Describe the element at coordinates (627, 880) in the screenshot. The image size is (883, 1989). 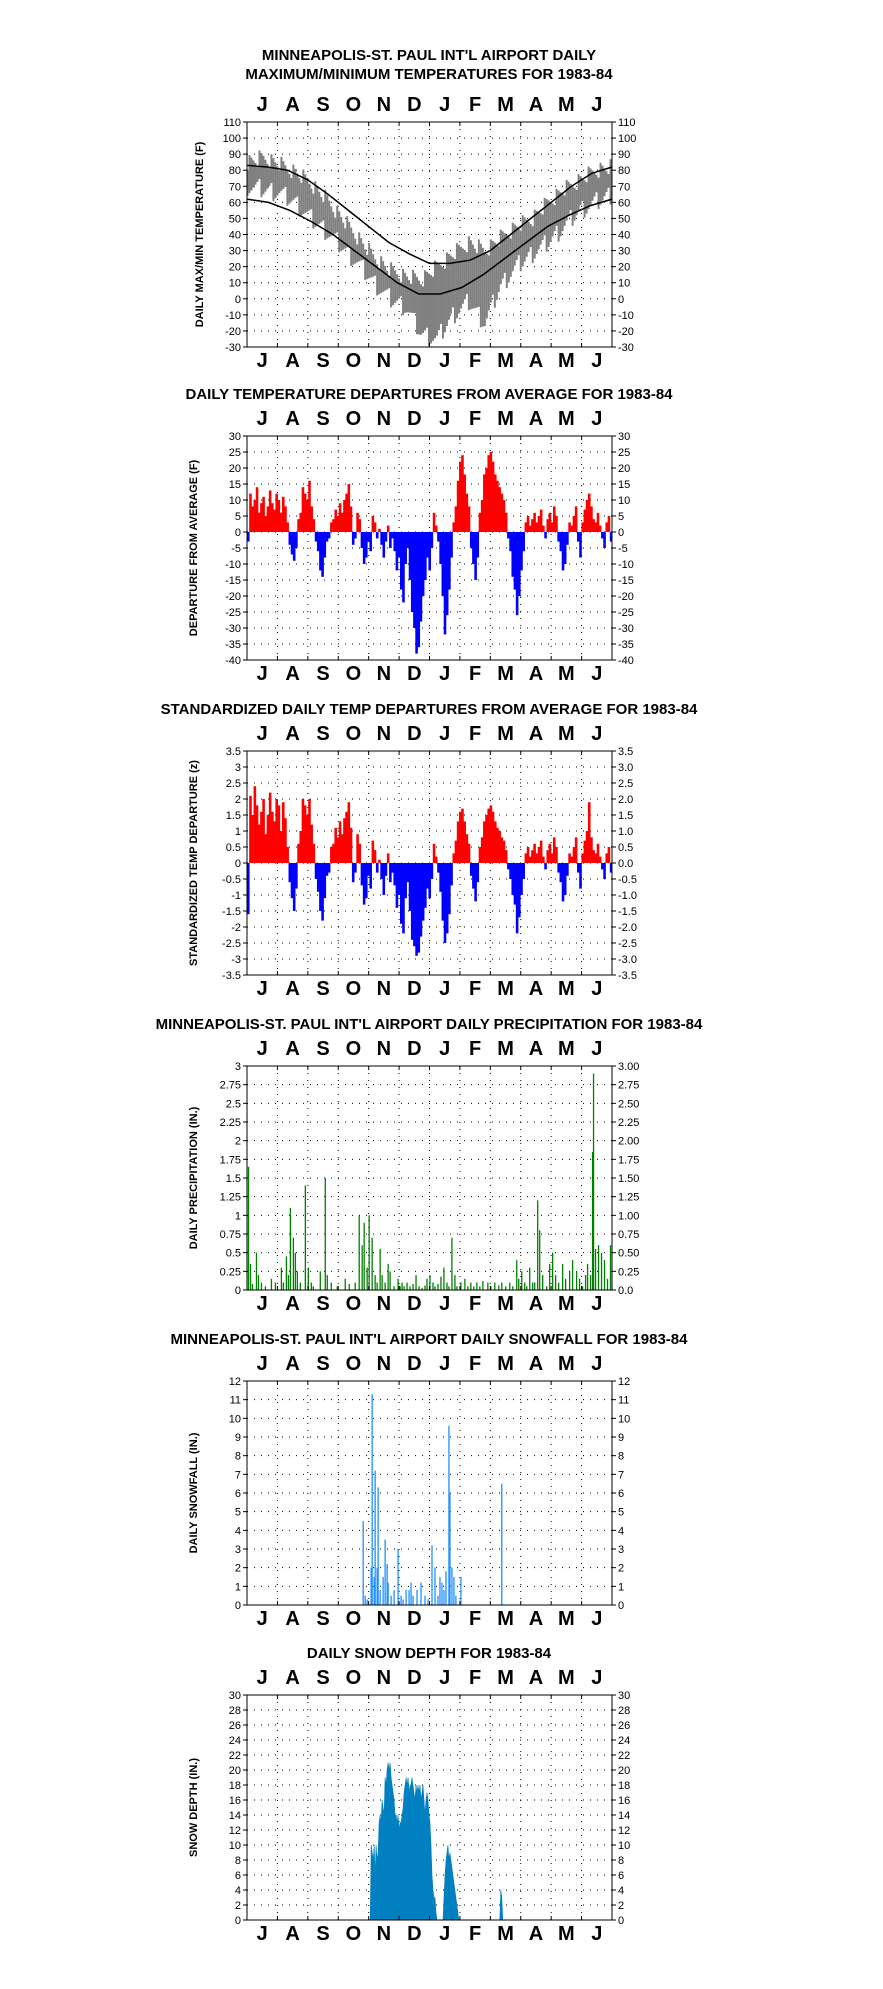
I see `y-tick-label-right: -0.5` at that location.